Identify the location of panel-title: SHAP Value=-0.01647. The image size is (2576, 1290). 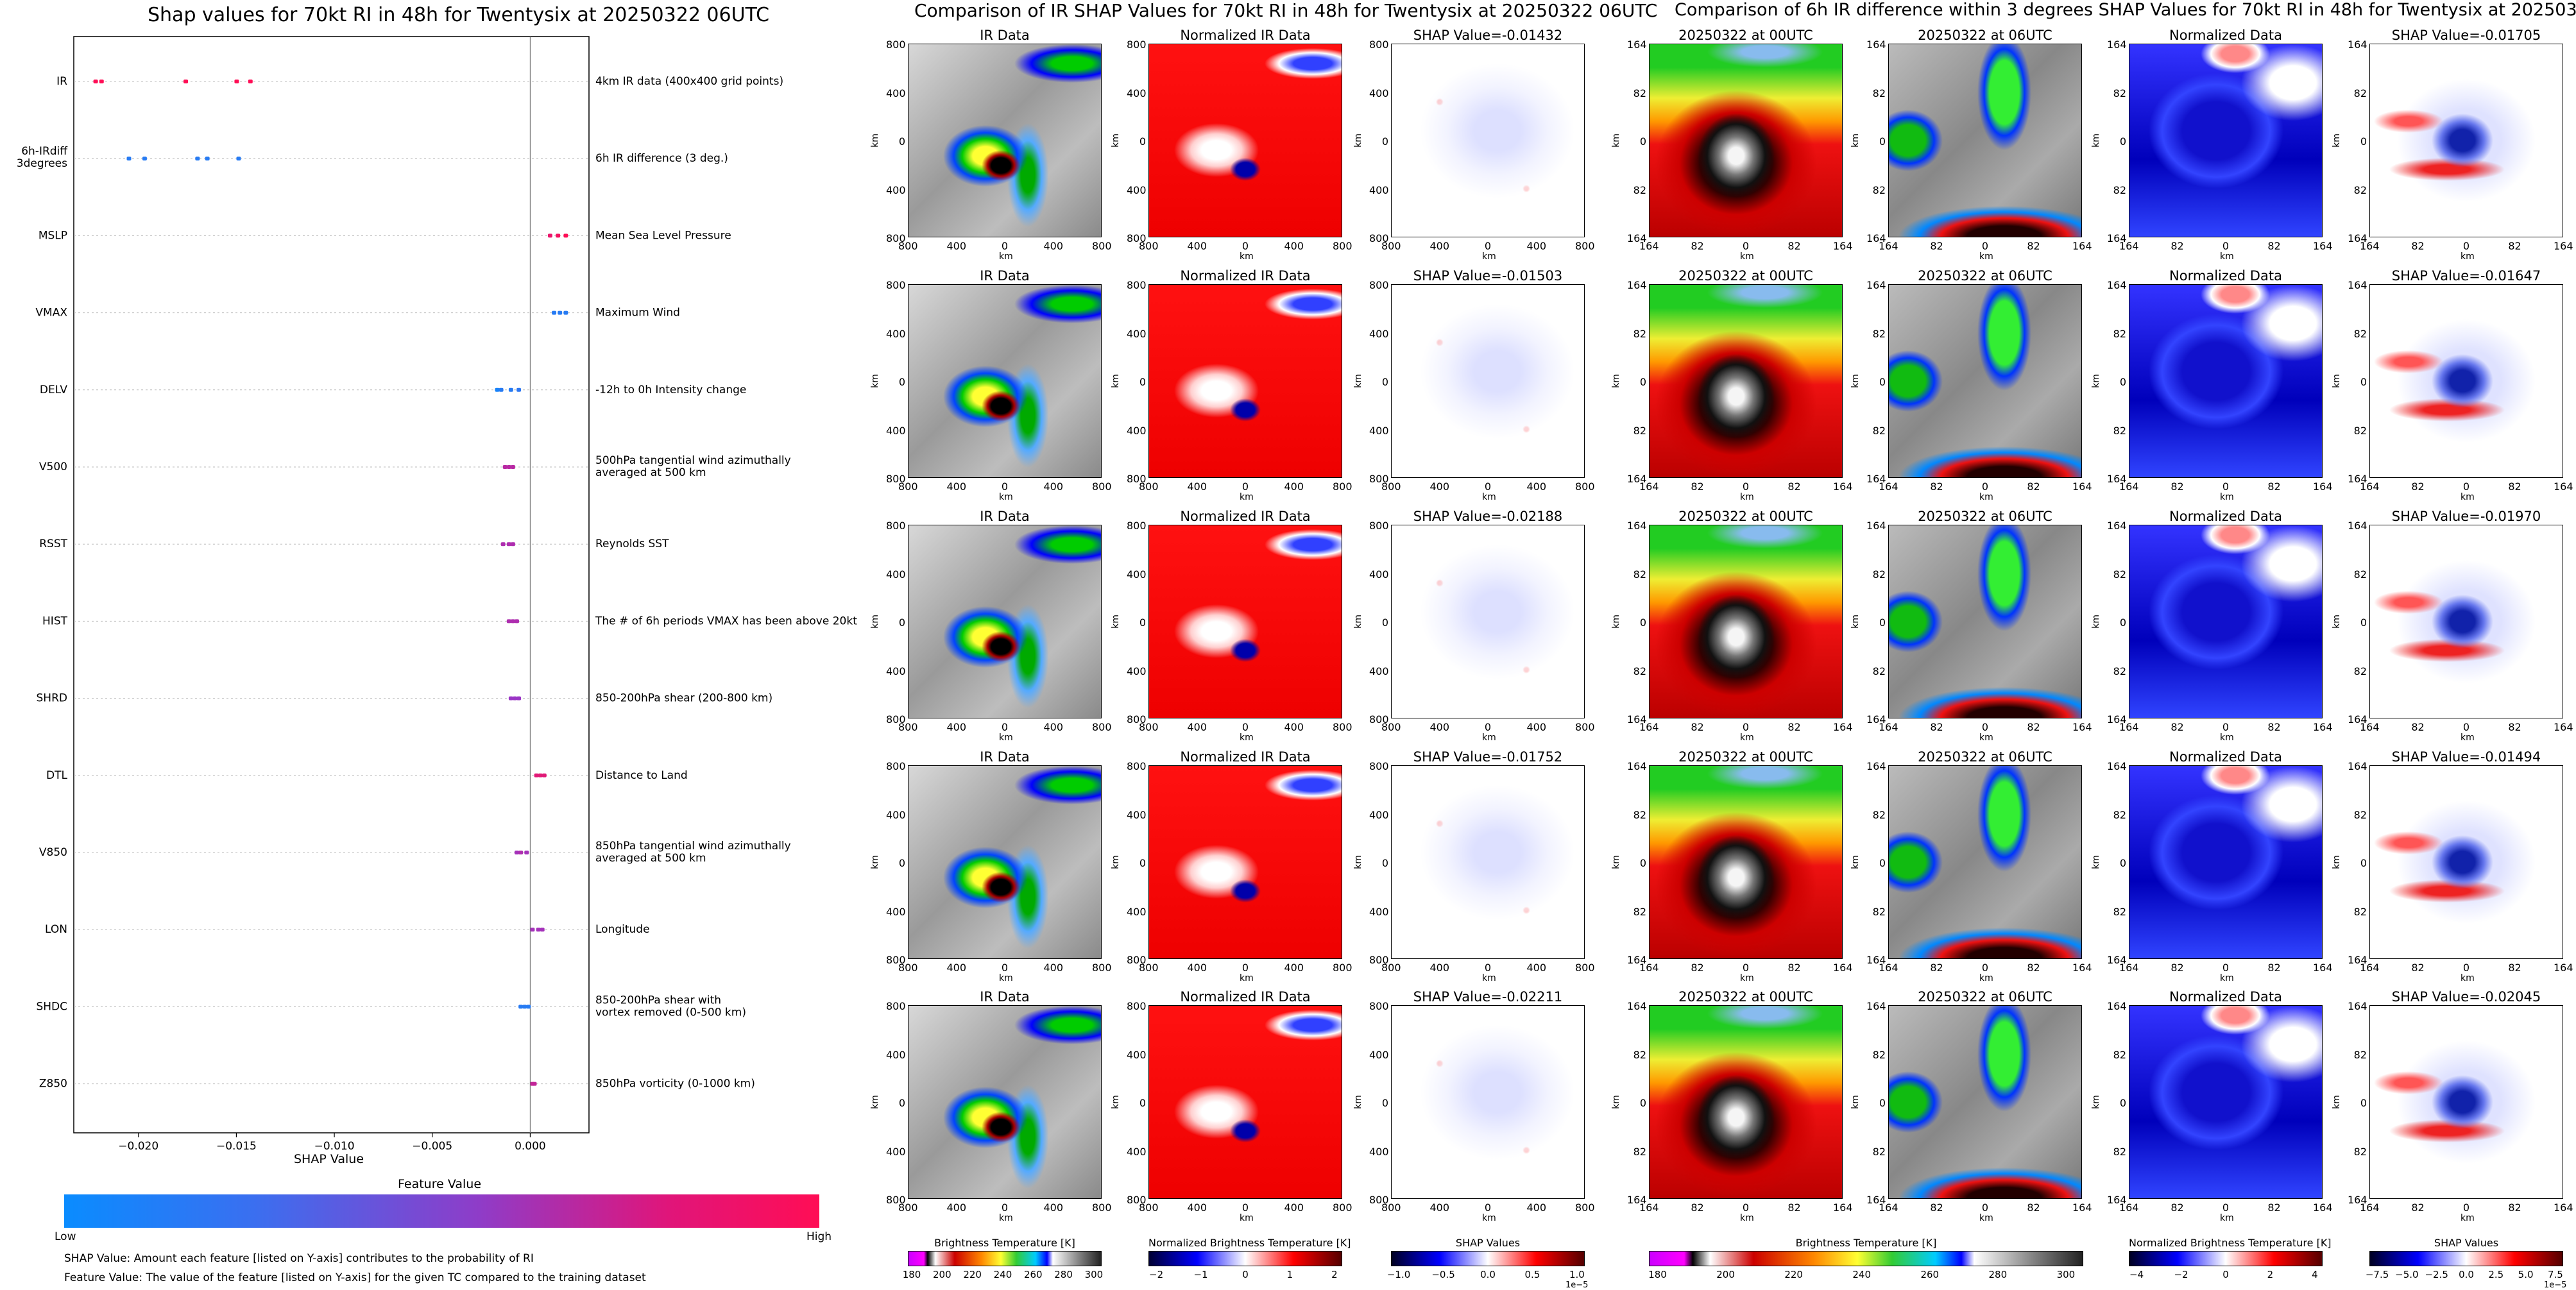
(2466, 276).